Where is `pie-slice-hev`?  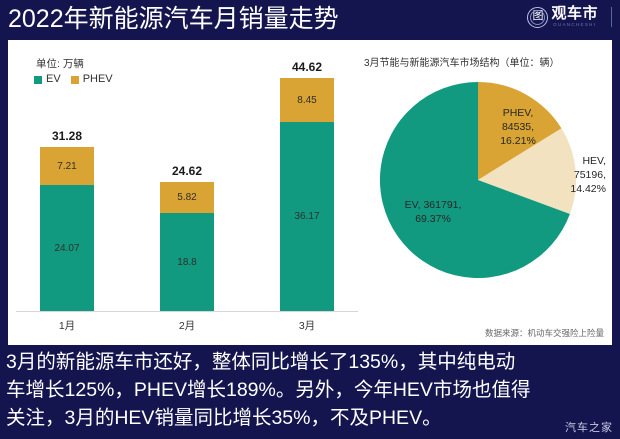
pie-slice-hev is located at coordinates (527, 171).